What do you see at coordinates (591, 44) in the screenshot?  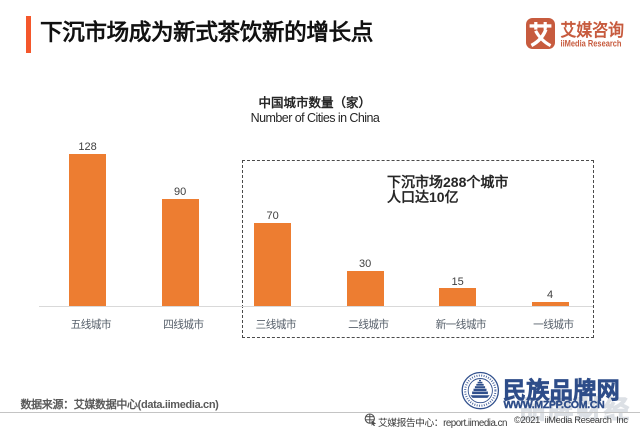 I see `svg-text: iiMedia Research` at bounding box center [591, 44].